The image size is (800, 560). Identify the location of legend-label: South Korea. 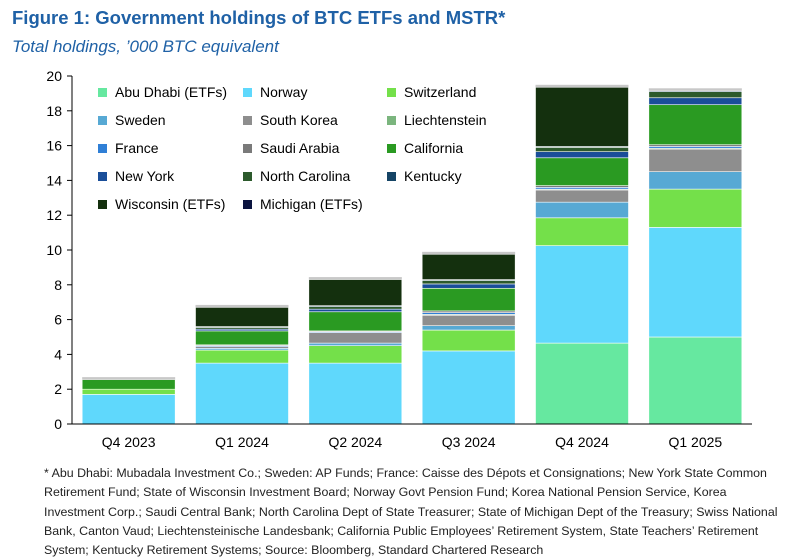
(299, 120).